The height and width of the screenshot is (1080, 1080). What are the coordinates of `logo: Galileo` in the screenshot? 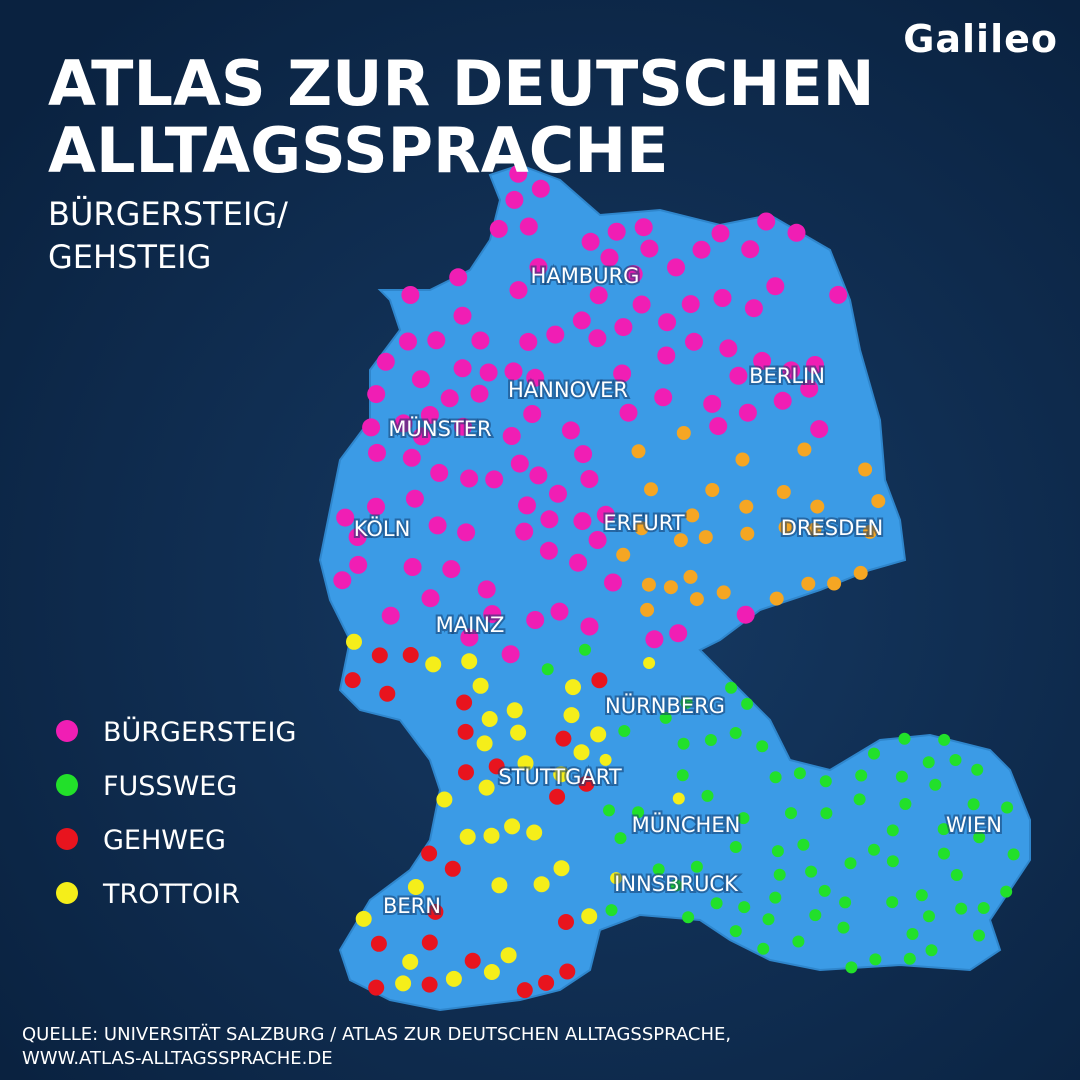 It's located at (980, 39).